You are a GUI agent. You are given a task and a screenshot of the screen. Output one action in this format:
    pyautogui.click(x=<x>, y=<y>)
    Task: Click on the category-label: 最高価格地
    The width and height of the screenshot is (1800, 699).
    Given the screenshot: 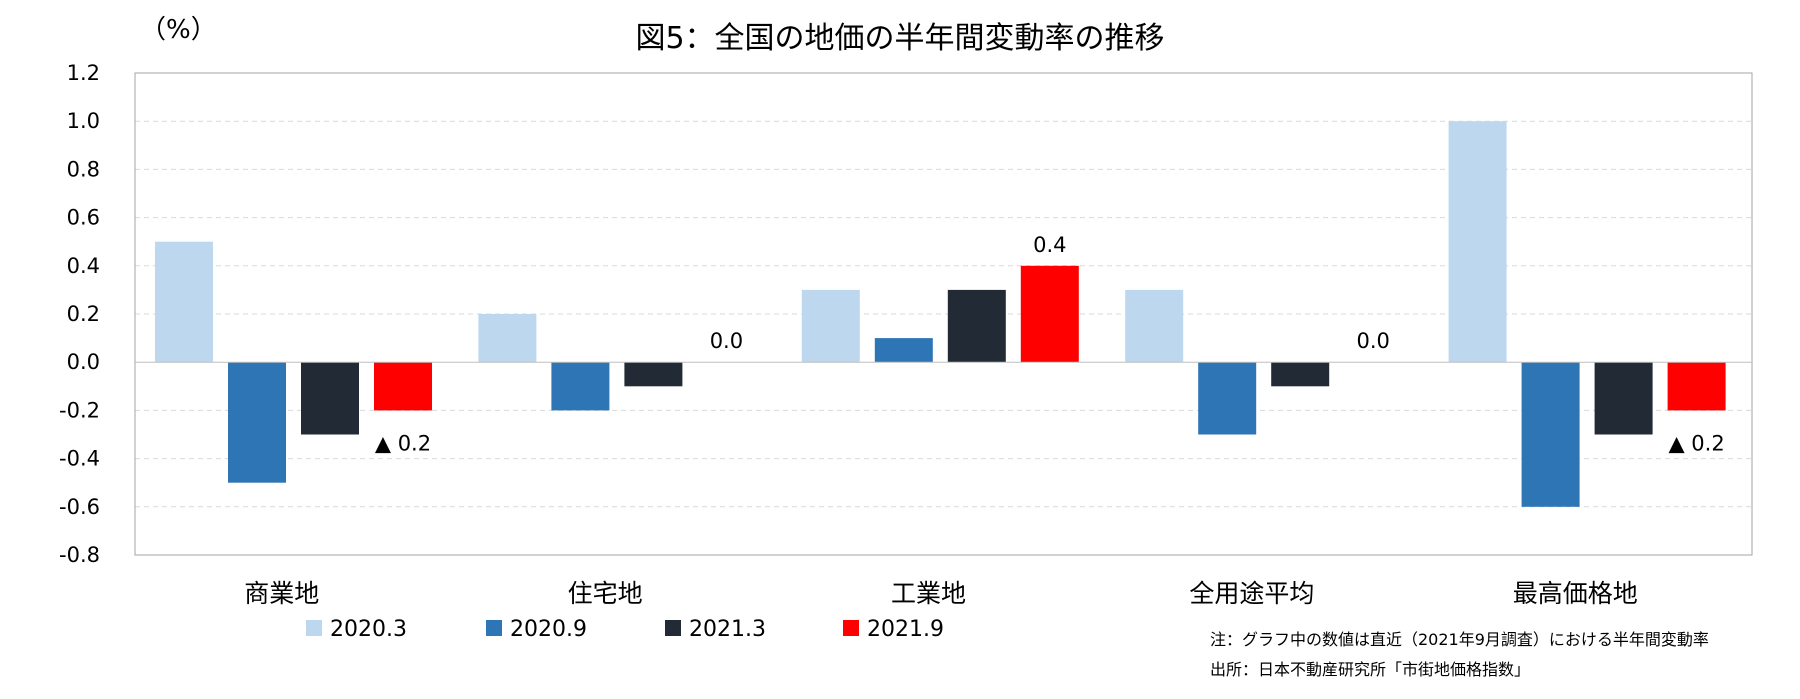 What is the action you would take?
    pyautogui.click(x=1575, y=593)
    